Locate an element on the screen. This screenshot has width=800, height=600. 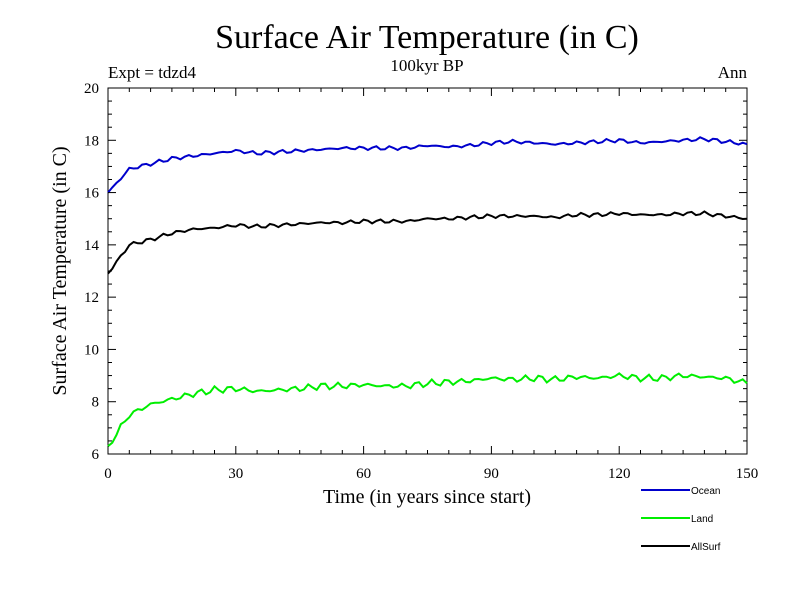
x-tick-label: 60 is located at coordinates (363, 474).